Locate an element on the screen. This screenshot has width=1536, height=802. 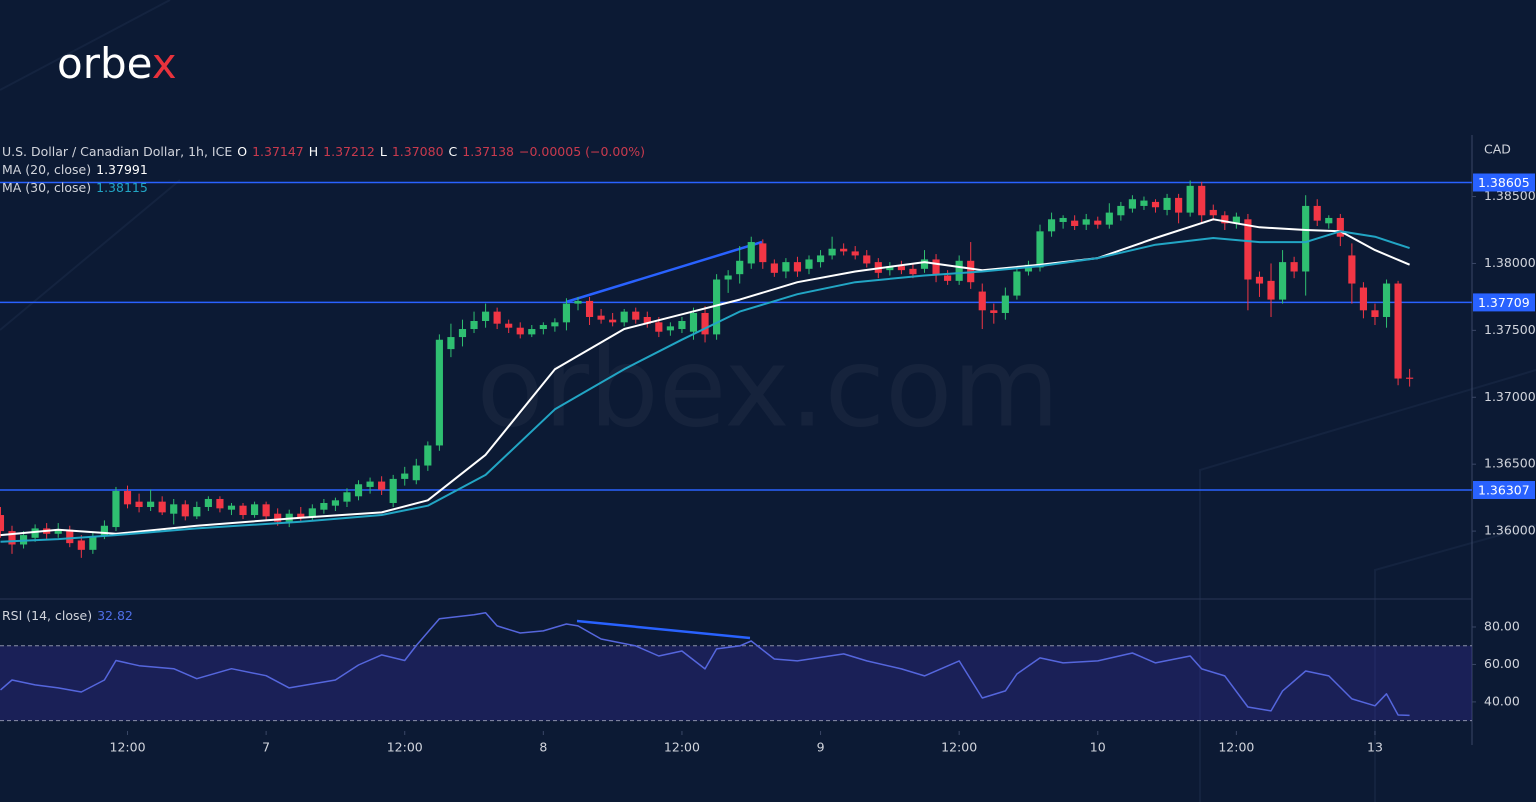
y-axis-label: CAD is located at coordinates (1497, 149).